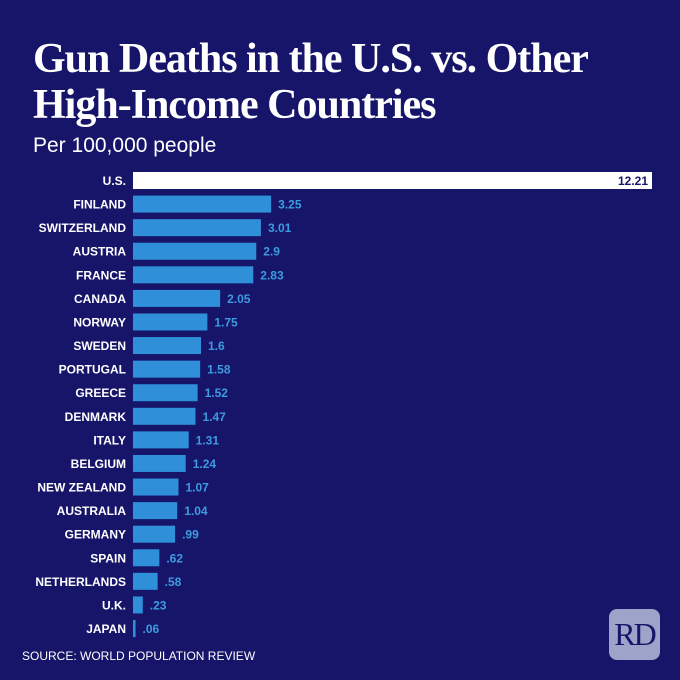 The height and width of the screenshot is (680, 680). Describe the element at coordinates (95, 535) in the screenshot. I see `category-label: GERMANY` at that location.